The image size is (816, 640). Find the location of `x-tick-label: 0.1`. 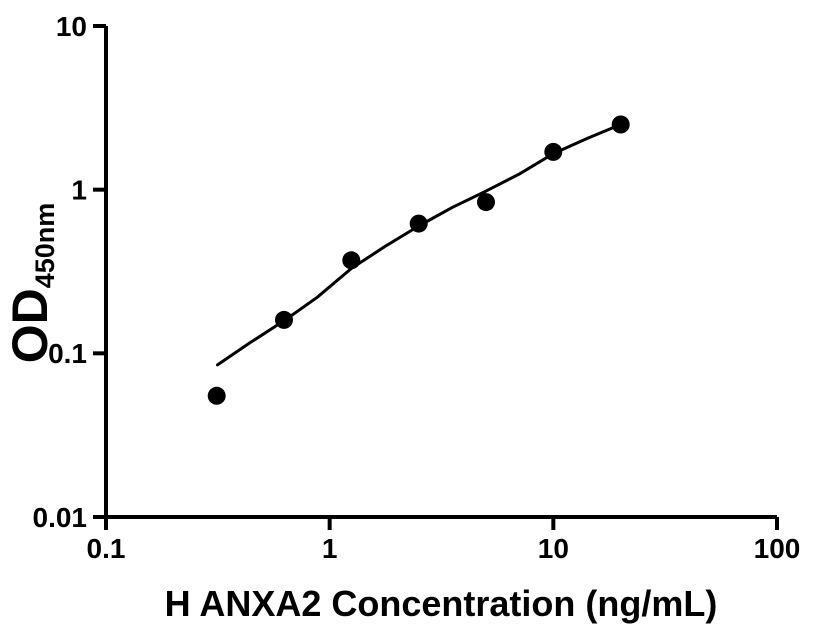

x-tick-label: 0.1 is located at coordinates (106, 548).